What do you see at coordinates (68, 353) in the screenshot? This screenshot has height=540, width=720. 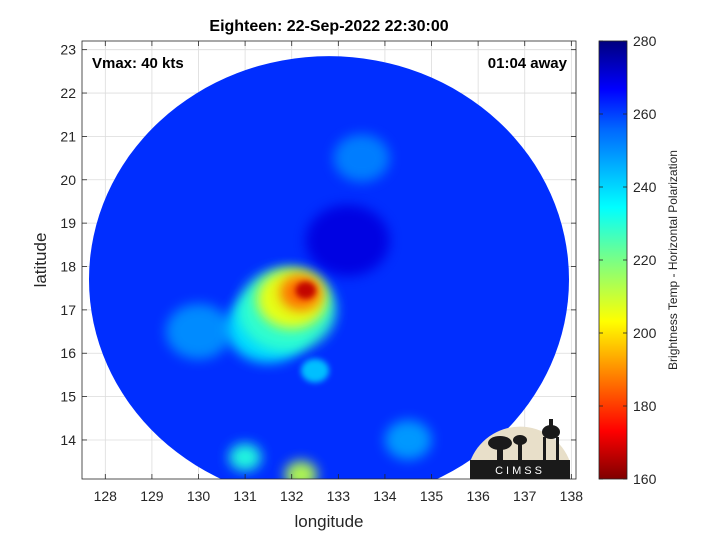 I see `y-tick-label: 16` at bounding box center [68, 353].